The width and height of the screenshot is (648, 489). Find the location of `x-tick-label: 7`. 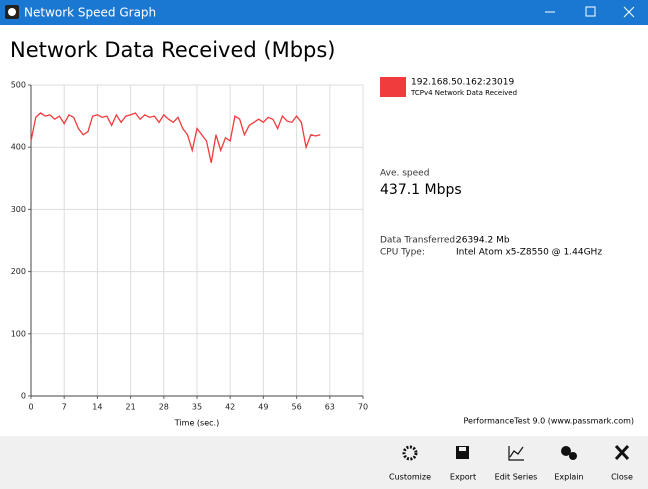

x-tick-label: 7 is located at coordinates (64, 407).